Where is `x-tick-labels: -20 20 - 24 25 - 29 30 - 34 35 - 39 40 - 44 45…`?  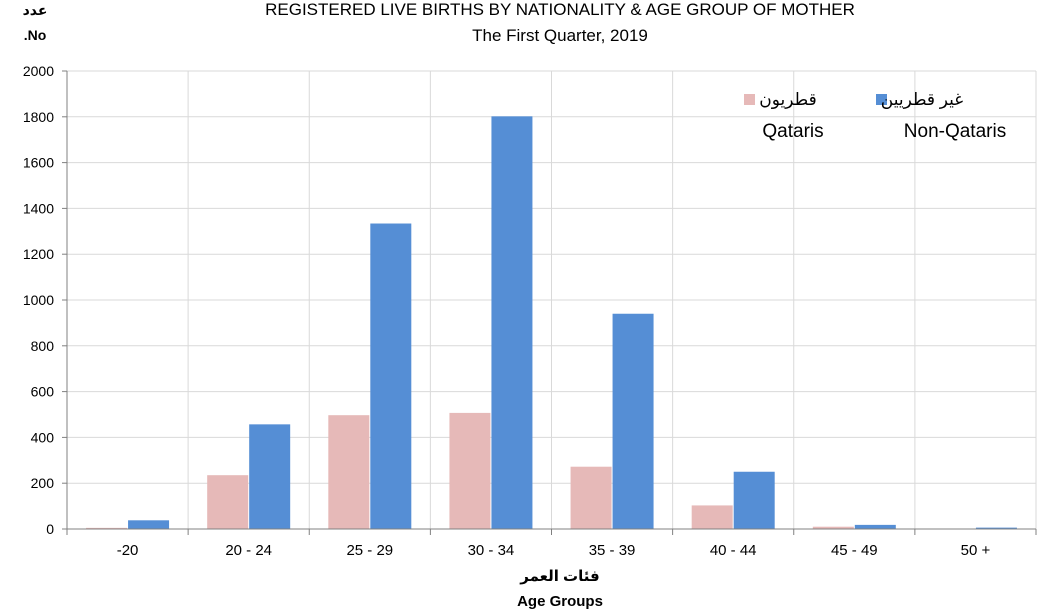
x-tick-labels: -20 20 - 24 25 - 29 30 - 34 35 - 39 40 - 44 45… is located at coordinates (554, 550).